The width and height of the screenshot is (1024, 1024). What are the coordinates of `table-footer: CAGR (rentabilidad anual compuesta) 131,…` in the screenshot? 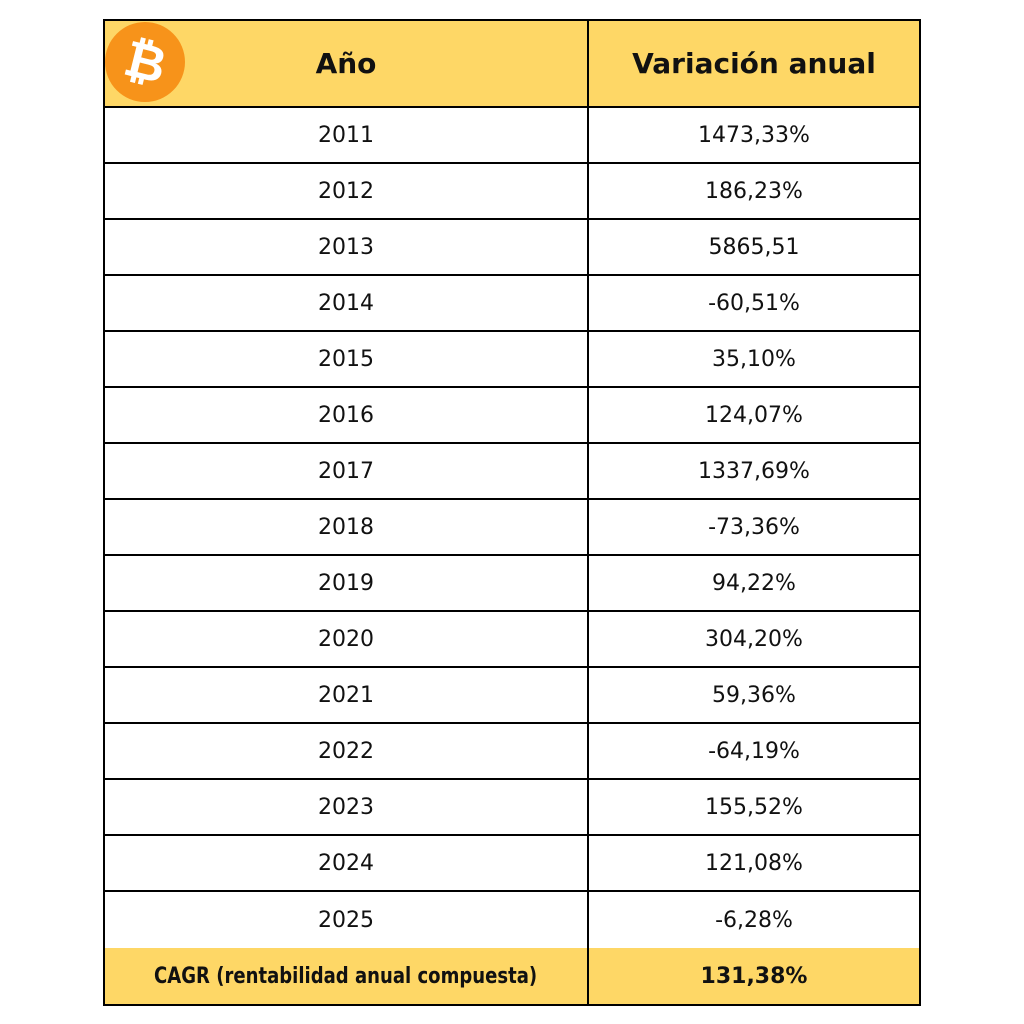 It's located at (512, 976).